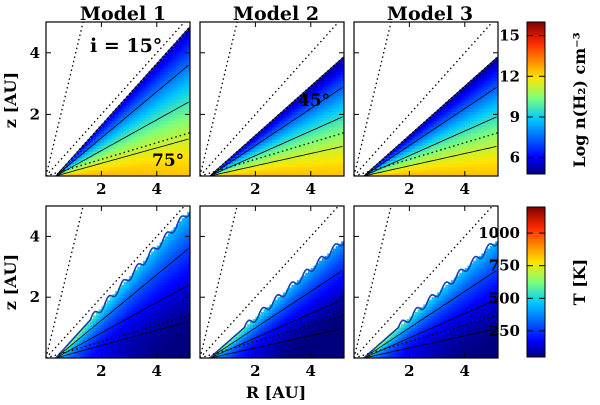 The width and height of the screenshot is (600, 405). Describe the element at coordinates (515, 117) in the screenshot. I see `colorbar-tick-label: 9` at that location.